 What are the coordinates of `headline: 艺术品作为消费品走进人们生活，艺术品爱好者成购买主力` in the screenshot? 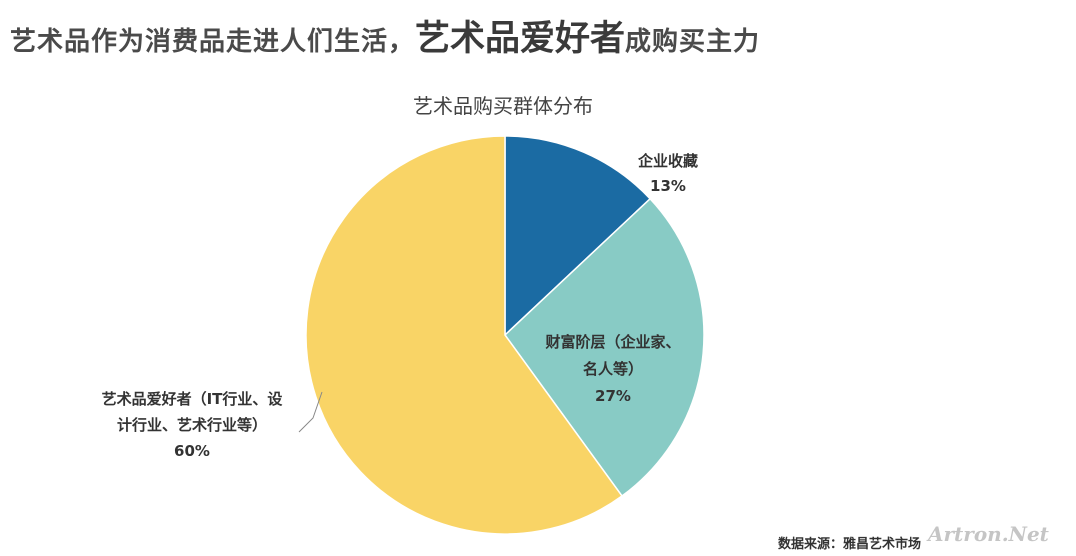 It's located at (385, 35).